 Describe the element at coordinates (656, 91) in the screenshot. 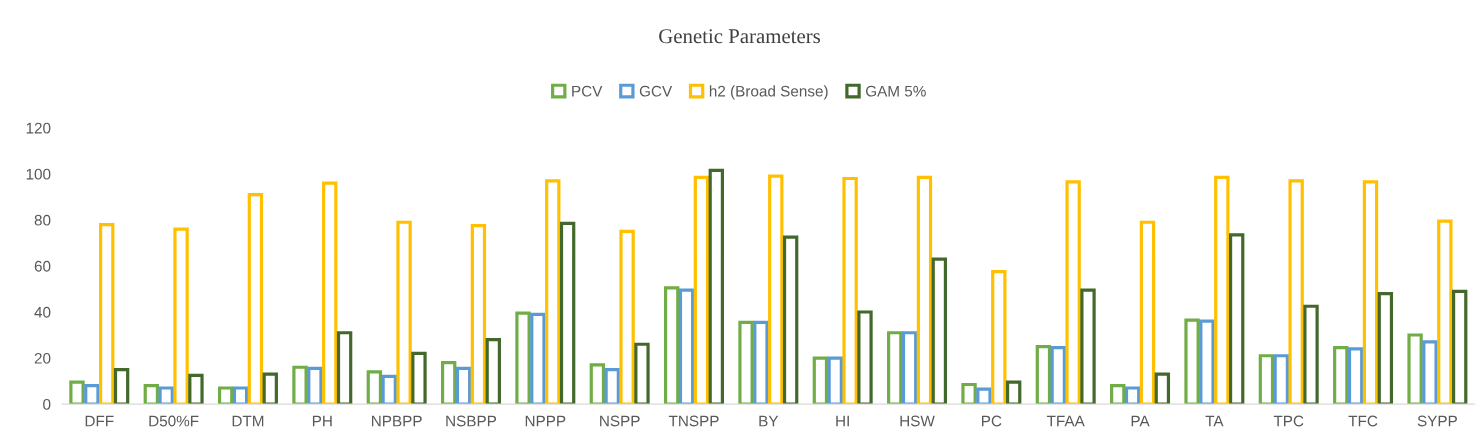

I see `legend-label: GCV` at that location.